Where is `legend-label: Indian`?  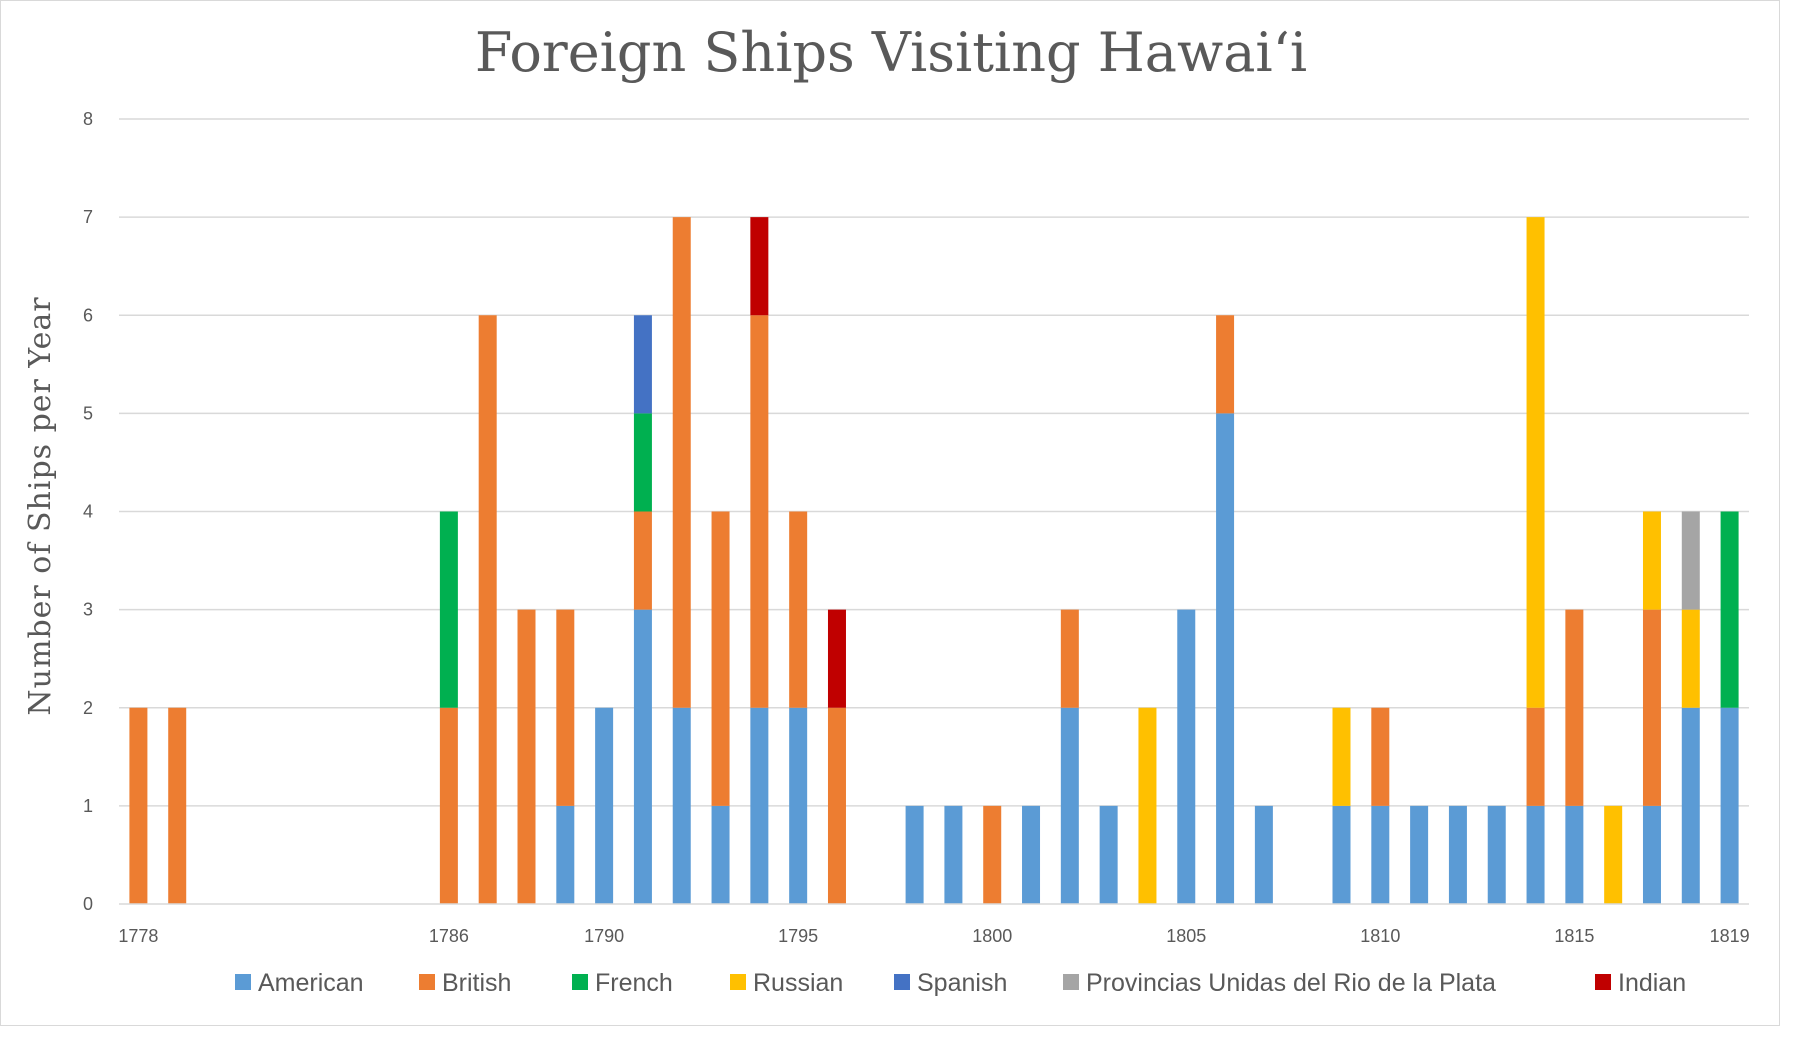 legend-label: Indian is located at coordinates (1652, 983).